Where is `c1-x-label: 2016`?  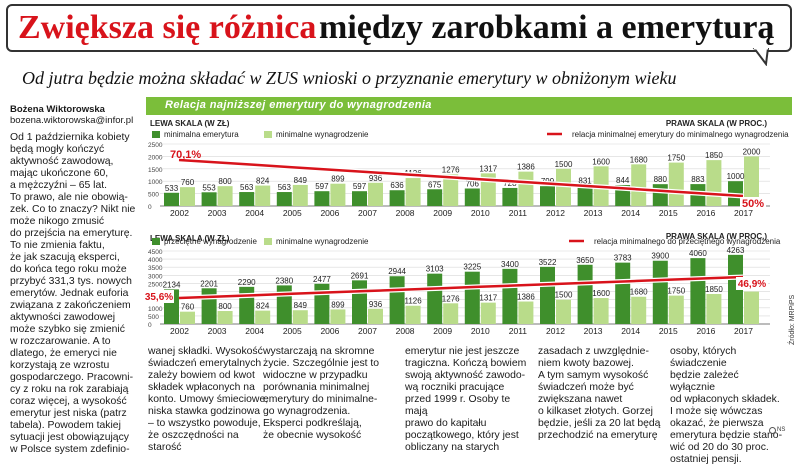
c1-x-label: 2016 is located at coordinates (705, 213).